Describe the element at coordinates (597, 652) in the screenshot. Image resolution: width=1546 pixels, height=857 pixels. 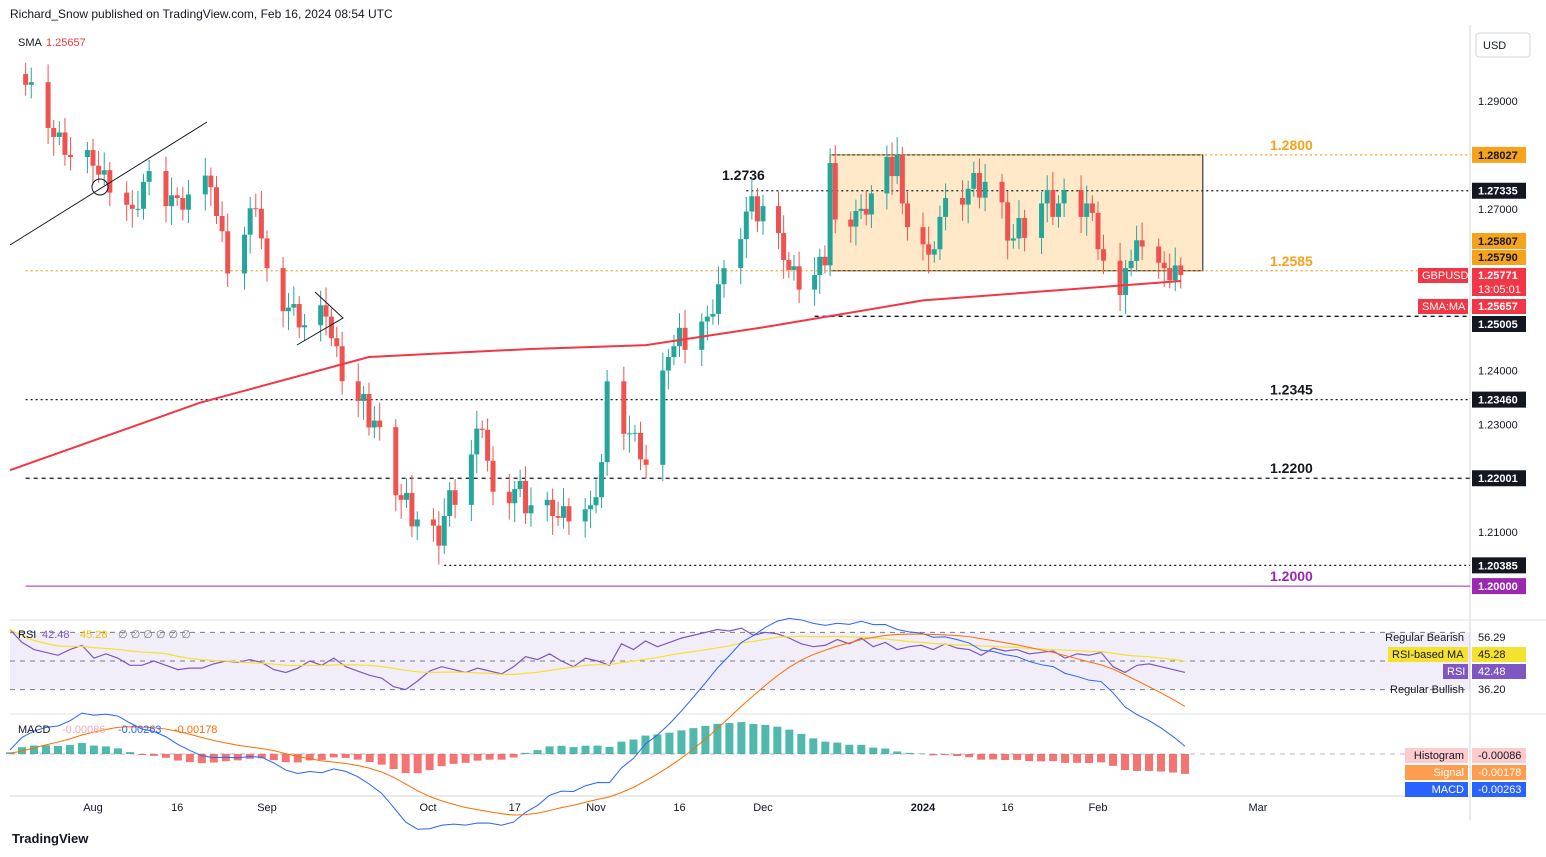
I see `rsi-ma-line` at that location.